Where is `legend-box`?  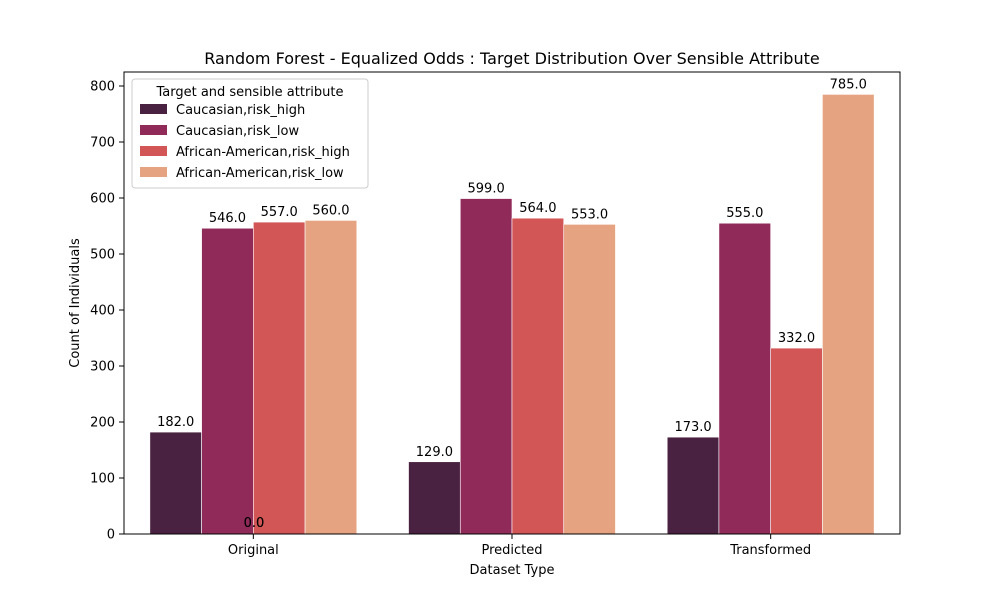
legend-box is located at coordinates (250, 133).